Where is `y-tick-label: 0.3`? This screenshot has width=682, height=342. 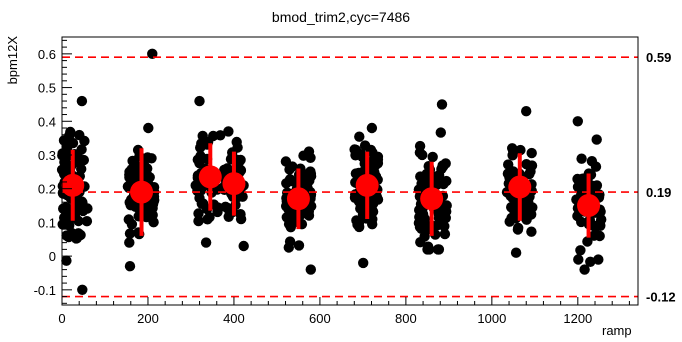 y-tick-label: 0.3 is located at coordinates (47, 155).